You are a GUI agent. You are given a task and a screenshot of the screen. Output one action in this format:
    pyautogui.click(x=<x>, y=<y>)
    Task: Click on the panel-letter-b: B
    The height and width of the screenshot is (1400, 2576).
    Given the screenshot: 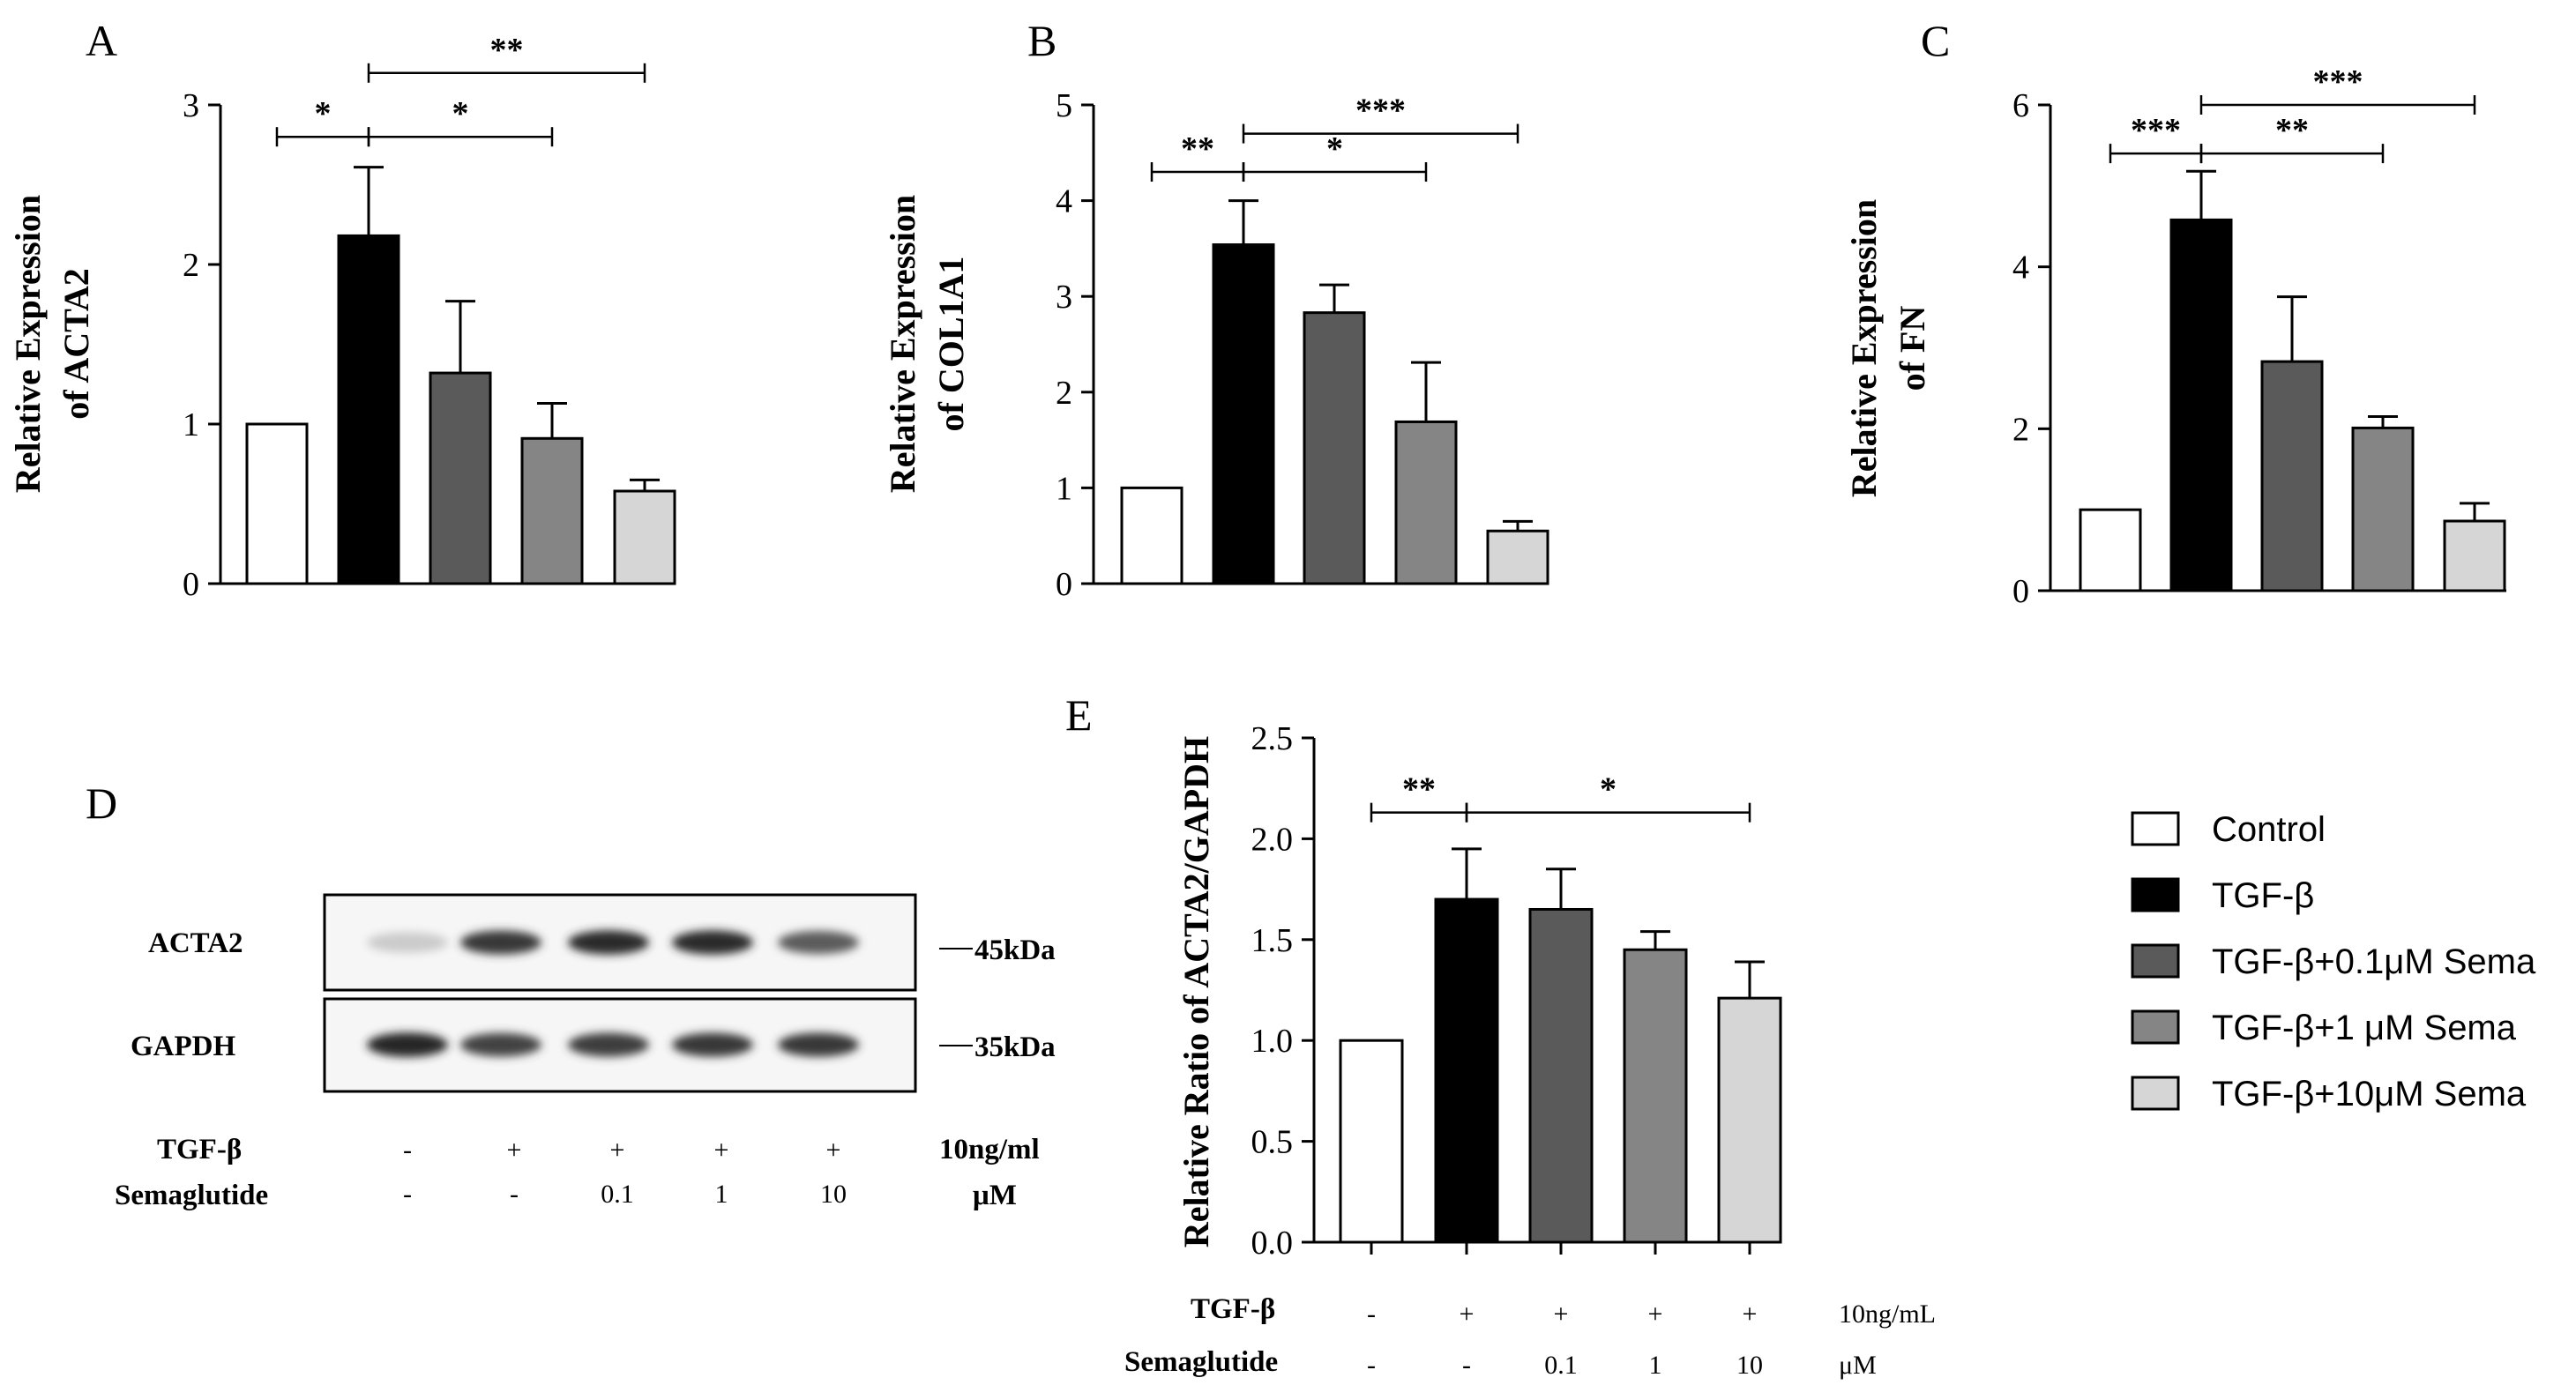 What is the action you would take?
    pyautogui.click(x=1042, y=40)
    